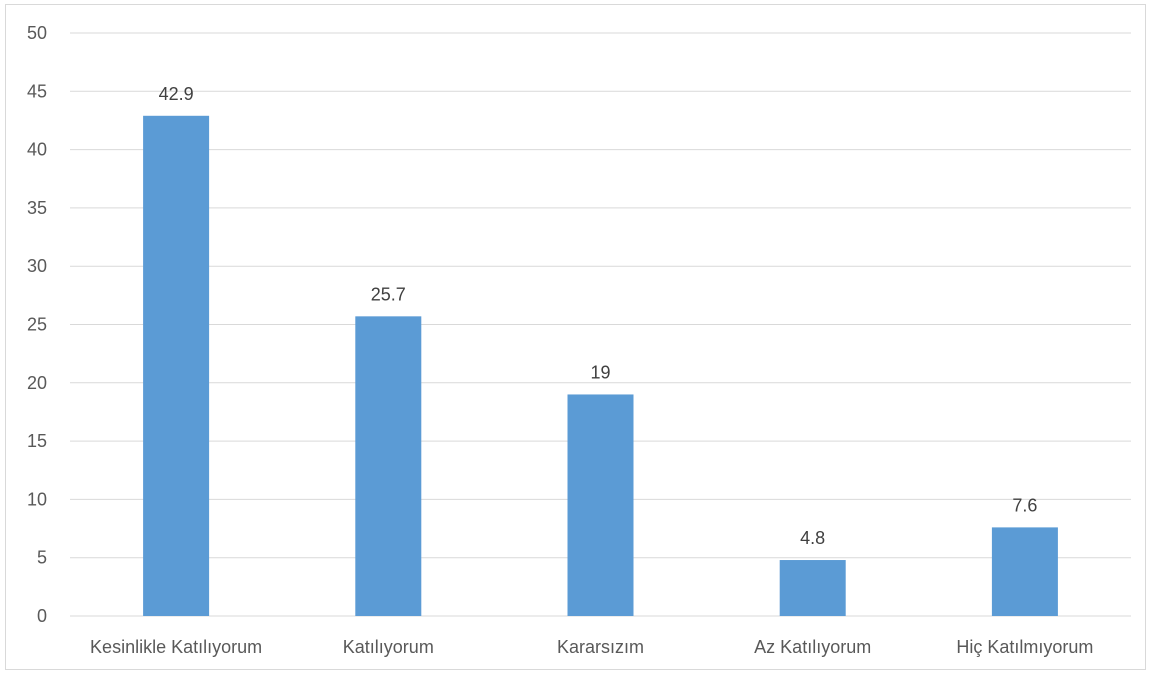  I want to click on x-tick-label: Katılıyorum, so click(388, 647).